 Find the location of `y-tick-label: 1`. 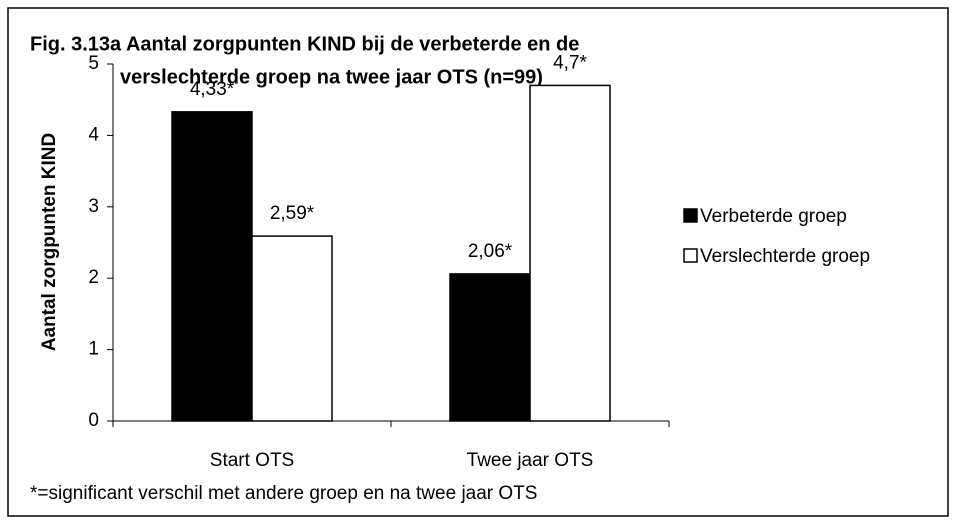

y-tick-label: 1 is located at coordinates (93, 349).